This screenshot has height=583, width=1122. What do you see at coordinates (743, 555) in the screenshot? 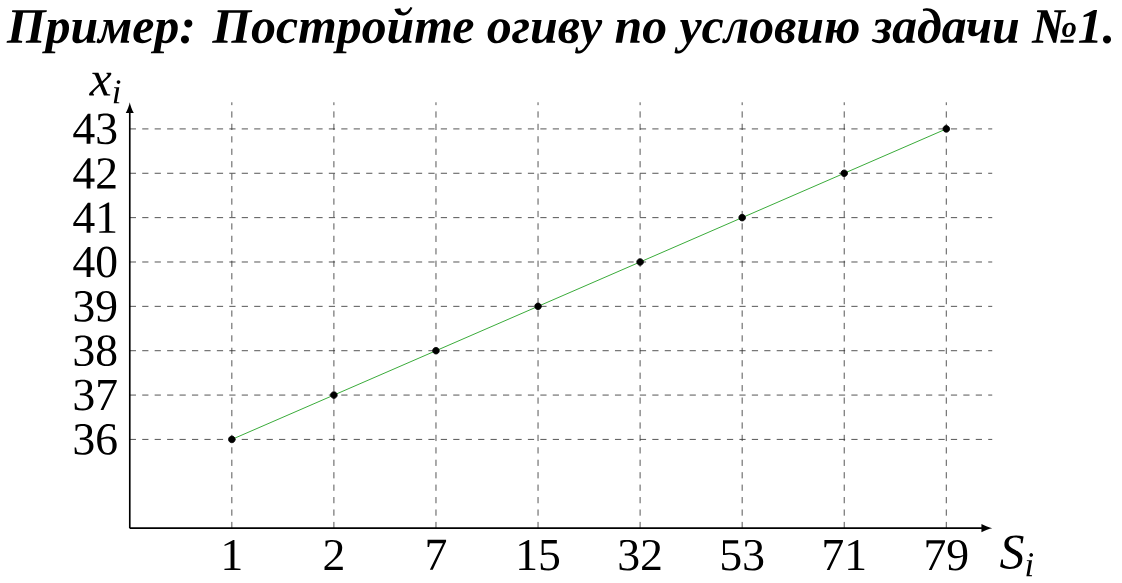
I see `x-tick-label: 53` at bounding box center [743, 555].